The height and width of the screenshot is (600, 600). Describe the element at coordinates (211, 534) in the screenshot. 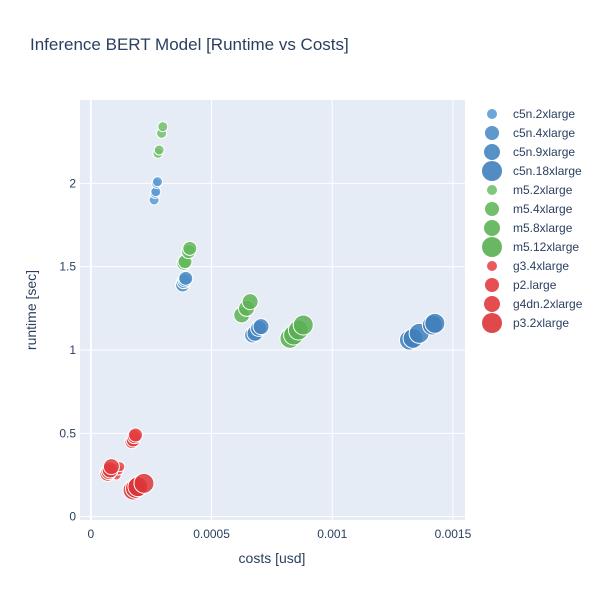

I see `x-tick-label: 0.0005` at that location.